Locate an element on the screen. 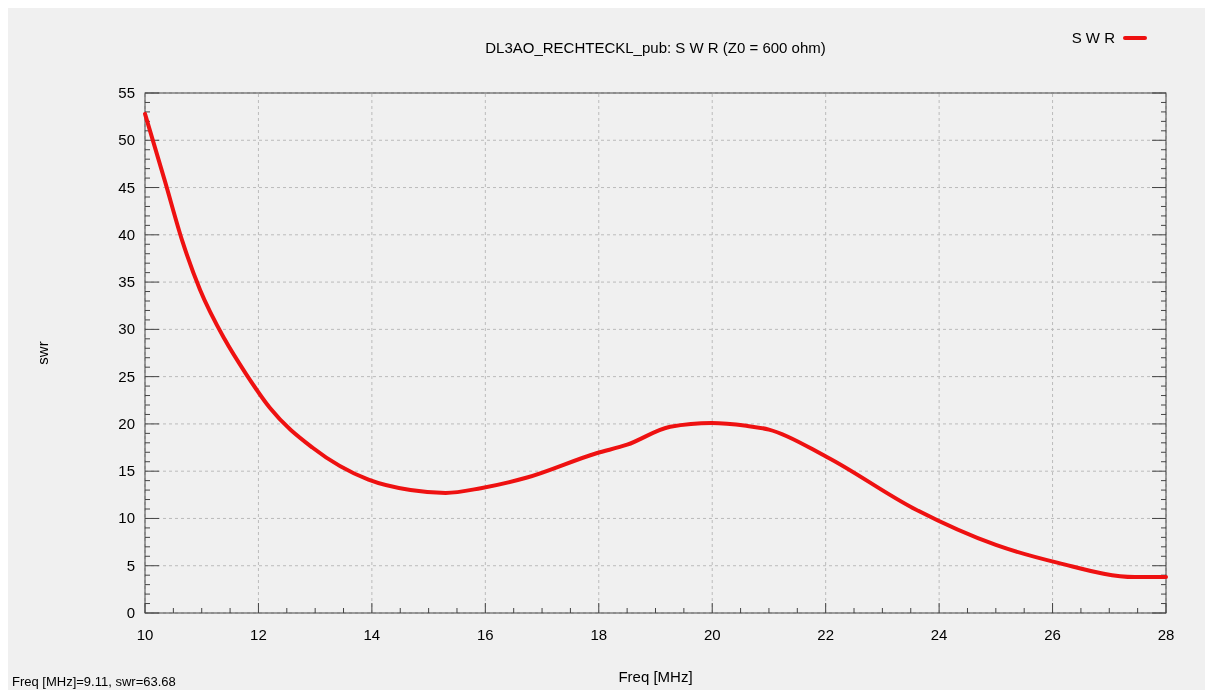  y-tick-label: 50 is located at coordinates (126, 140).